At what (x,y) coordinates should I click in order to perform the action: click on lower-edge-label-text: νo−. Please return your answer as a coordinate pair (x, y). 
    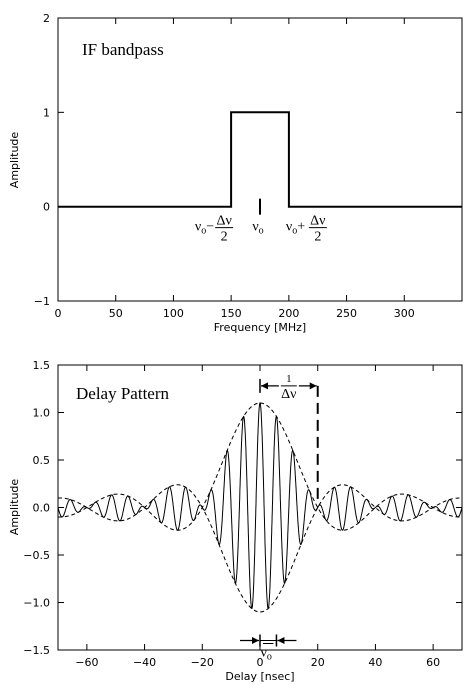
    Looking at the image, I should click on (204, 228).